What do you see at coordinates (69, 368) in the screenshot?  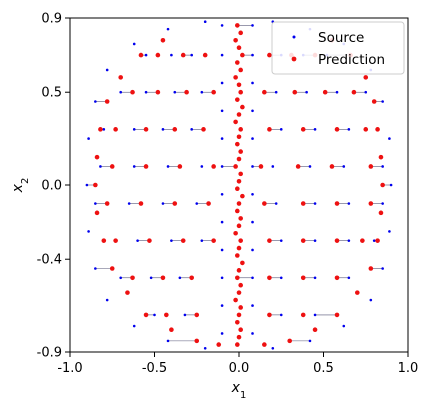 I see `x-tick-label: -1.0` at bounding box center [69, 368].